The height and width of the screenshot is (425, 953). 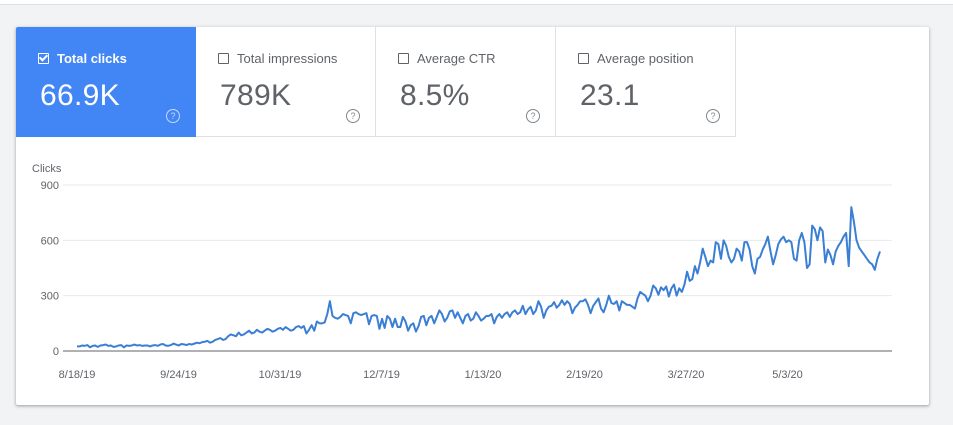 I want to click on metric-label: Average position, so click(x=645, y=58).